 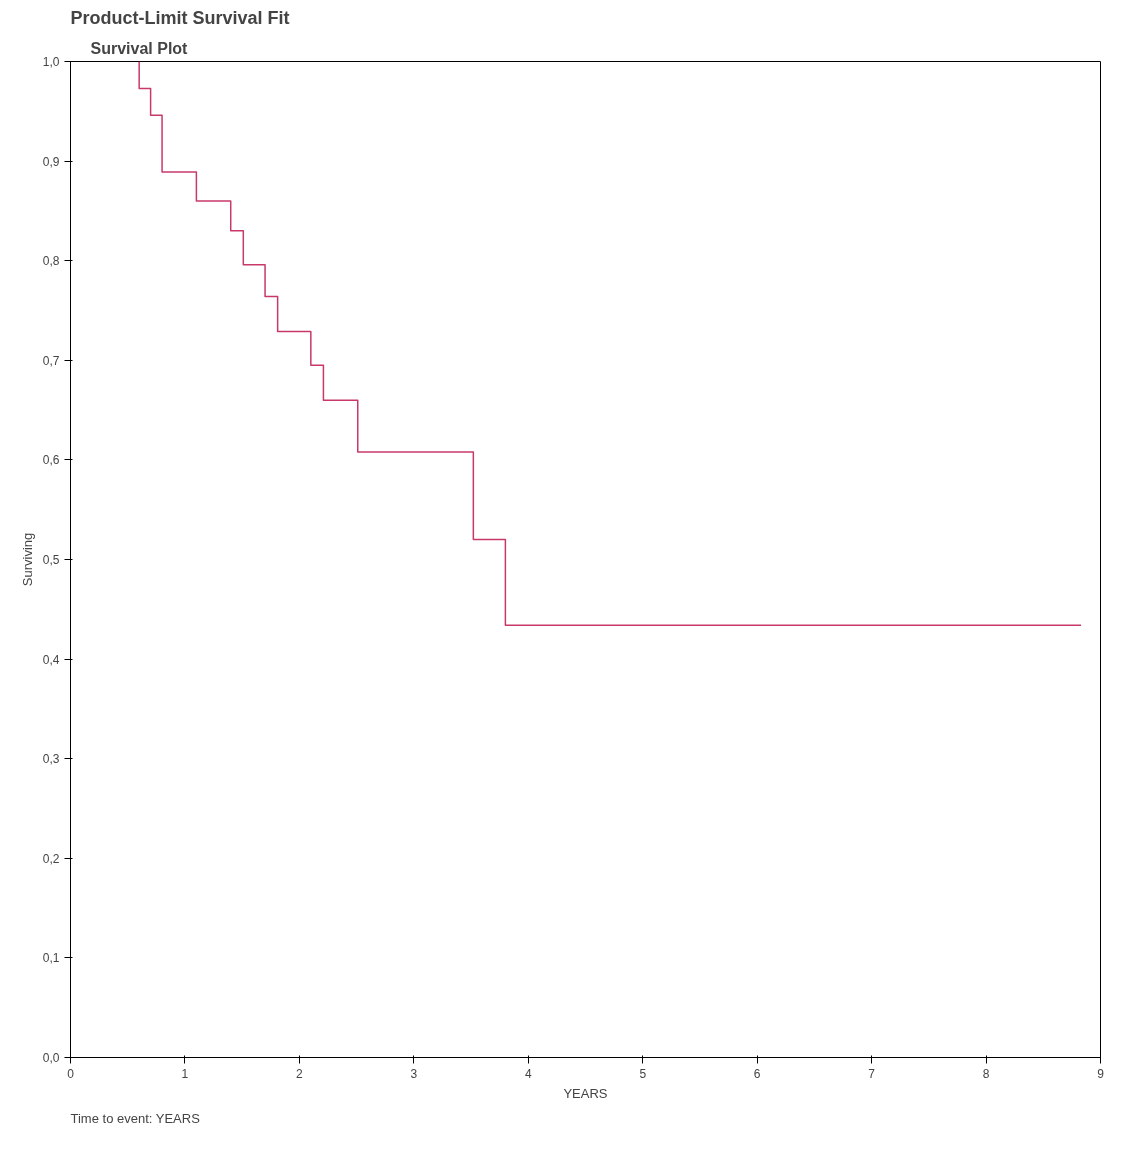 I want to click on y-tick-label: 0,1, so click(x=51, y=958).